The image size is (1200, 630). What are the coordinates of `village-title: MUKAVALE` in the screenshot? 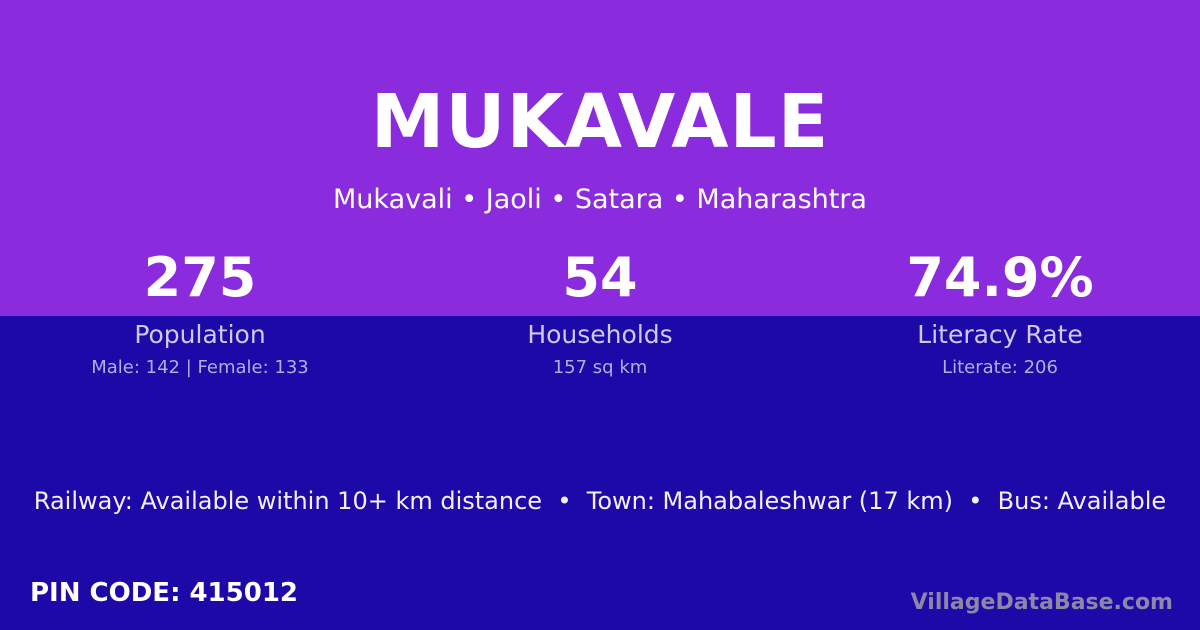 It's located at (600, 122).